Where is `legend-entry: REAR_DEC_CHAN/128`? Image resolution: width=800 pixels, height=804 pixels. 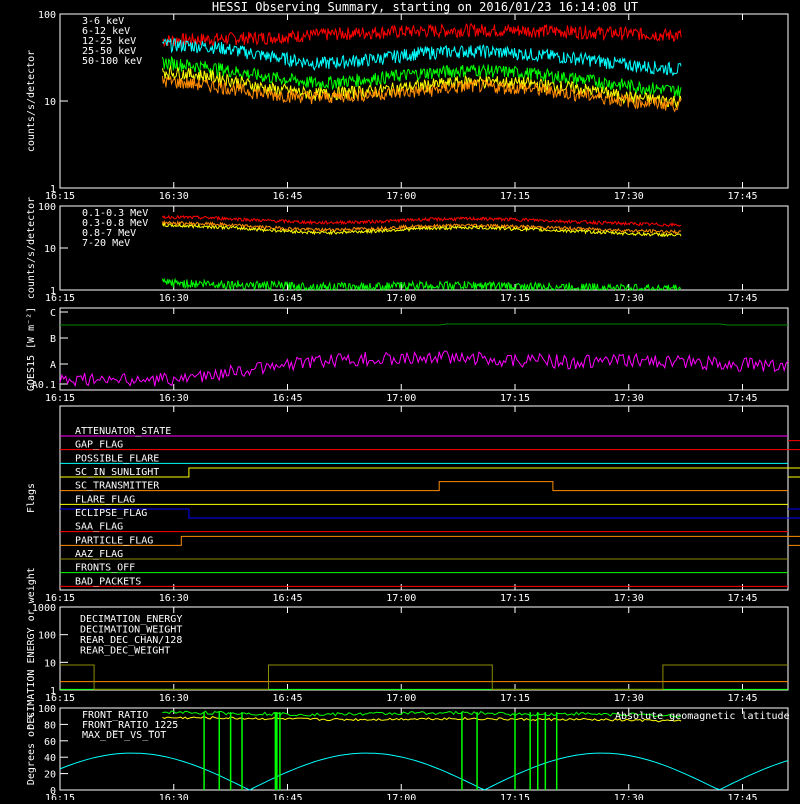 legend-entry: REAR_DEC_CHAN/128 is located at coordinates (131, 640).